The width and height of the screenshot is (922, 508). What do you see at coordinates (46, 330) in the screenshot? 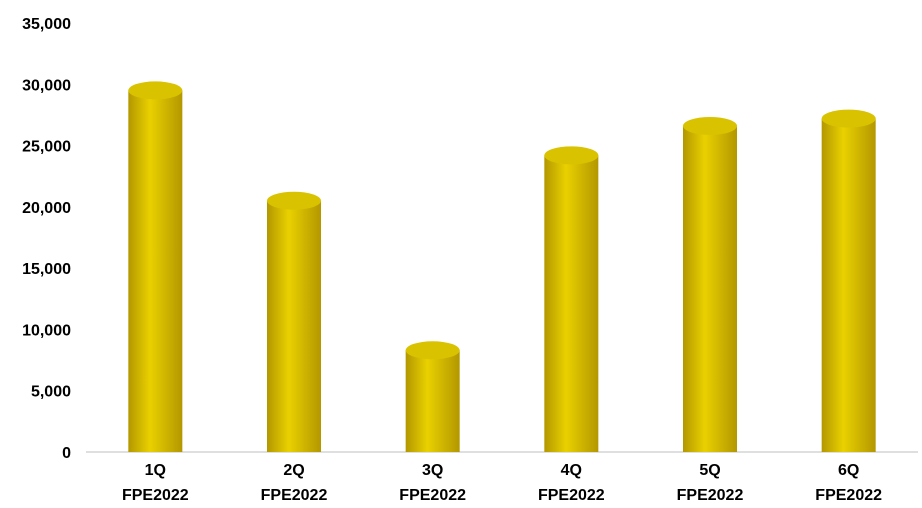
I see `y-tick-label: 10,000` at bounding box center [46, 330].